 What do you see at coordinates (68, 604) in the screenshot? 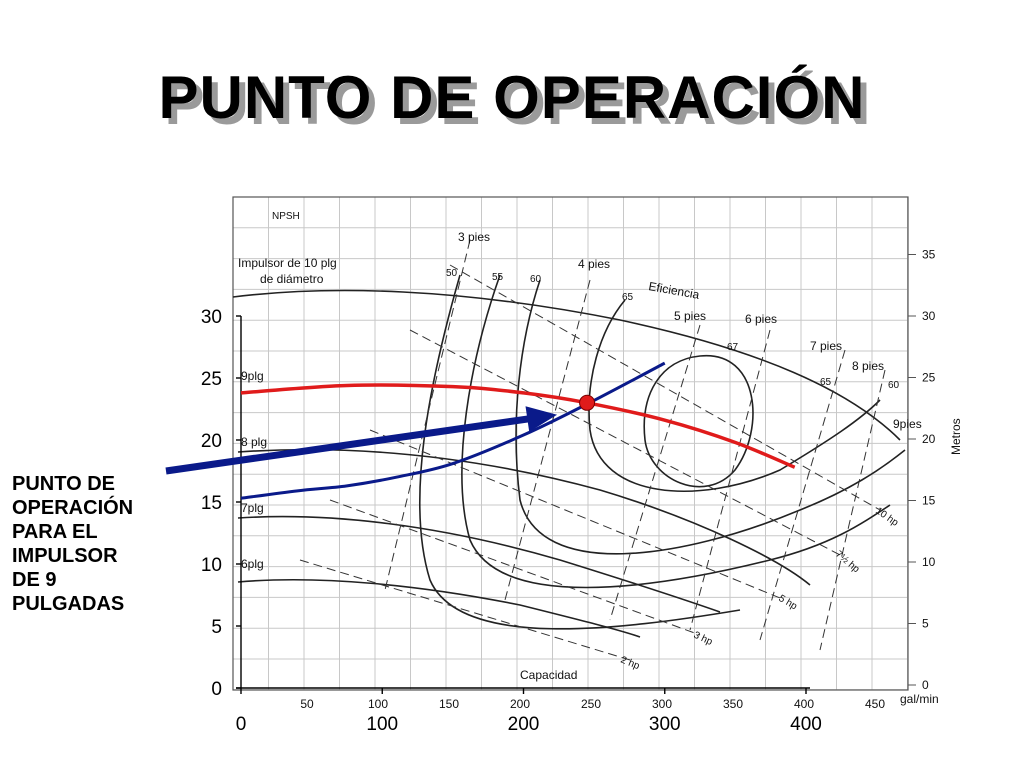
I see `caption-line: PULGADAS` at bounding box center [68, 604].